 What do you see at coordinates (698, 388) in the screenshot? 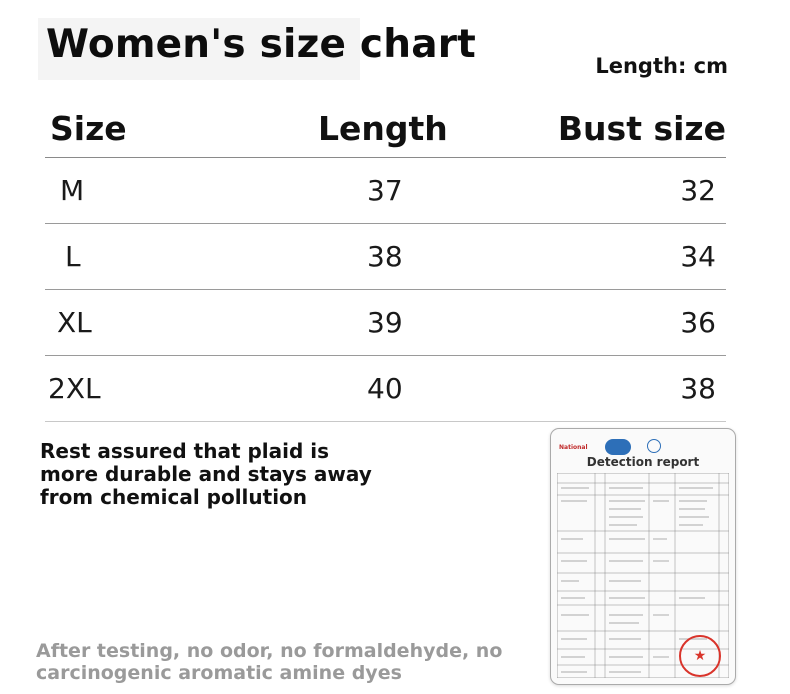
I see `bust-cell: 38` at bounding box center [698, 388].